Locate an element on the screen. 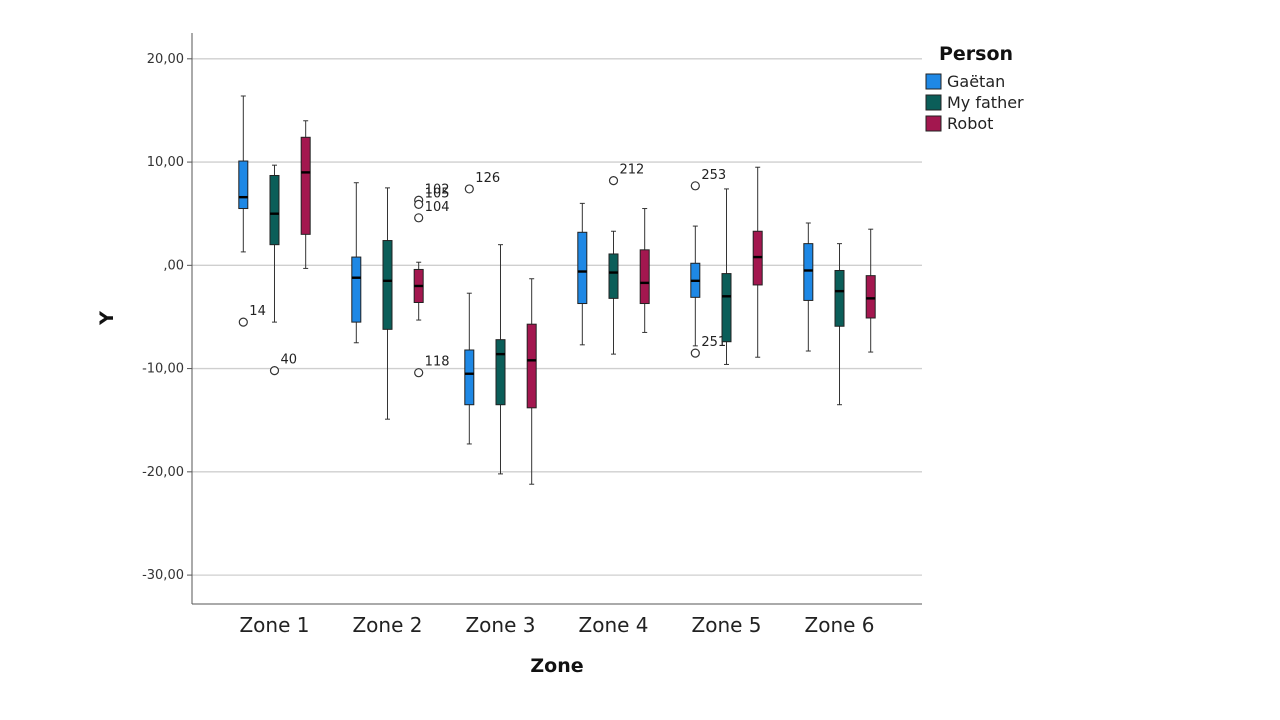 The width and height of the screenshot is (1280, 720). y-tick-label: ,00 is located at coordinates (173, 265).